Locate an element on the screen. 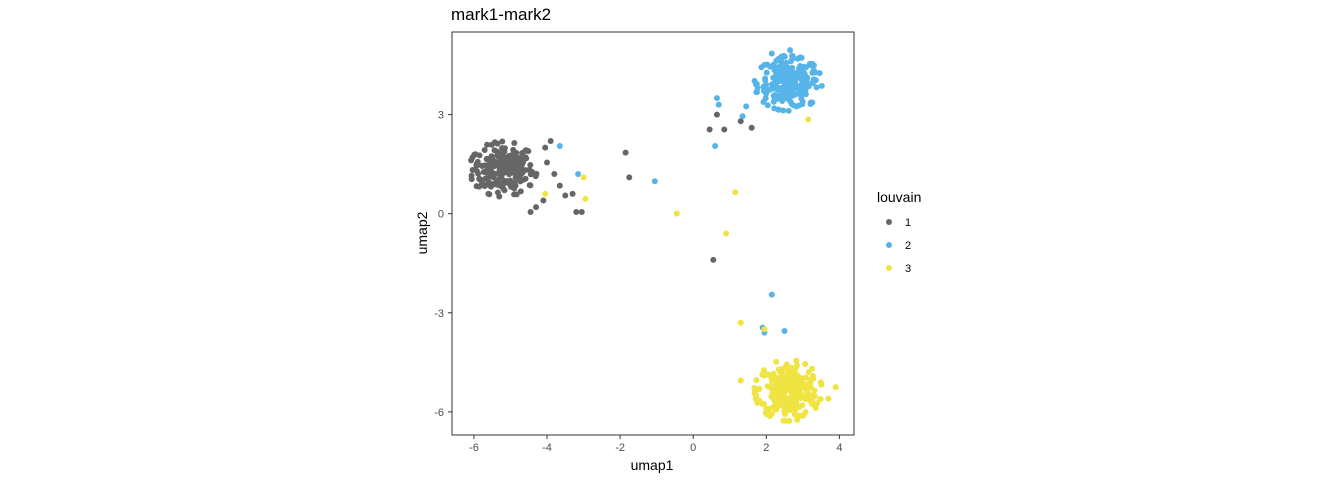 This screenshot has width=1344, height=480. chart-title: mark1-mark2 is located at coordinates (501, 14).